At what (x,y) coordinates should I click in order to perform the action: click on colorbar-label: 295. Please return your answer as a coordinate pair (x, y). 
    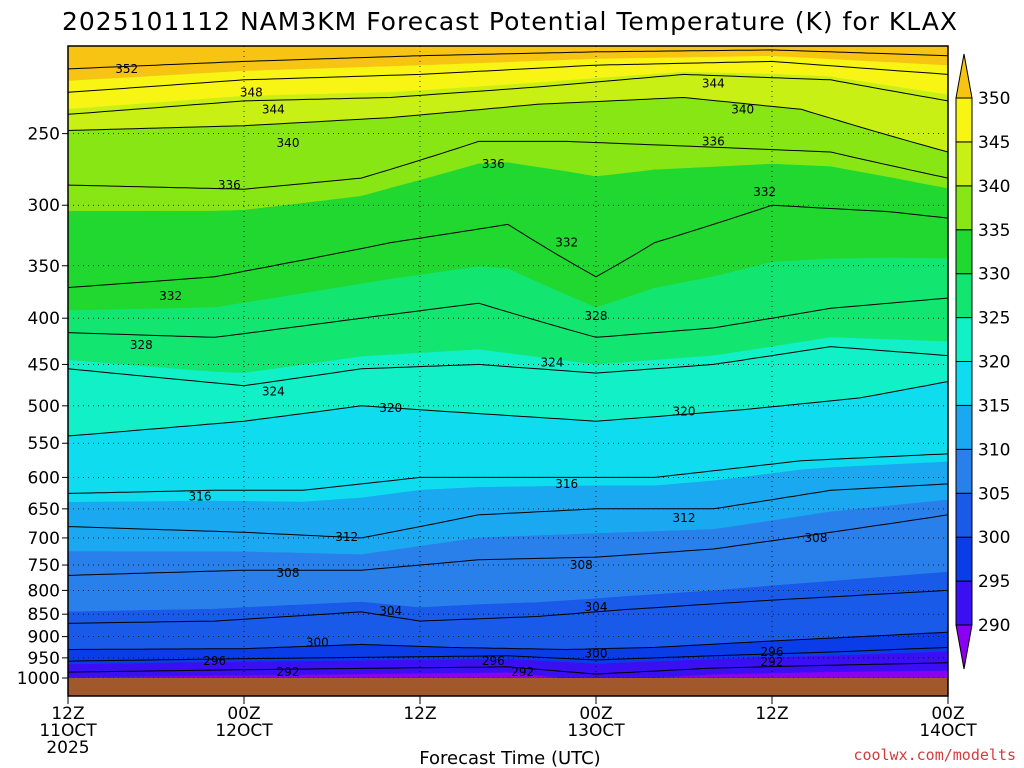
    Looking at the image, I should click on (994, 582).